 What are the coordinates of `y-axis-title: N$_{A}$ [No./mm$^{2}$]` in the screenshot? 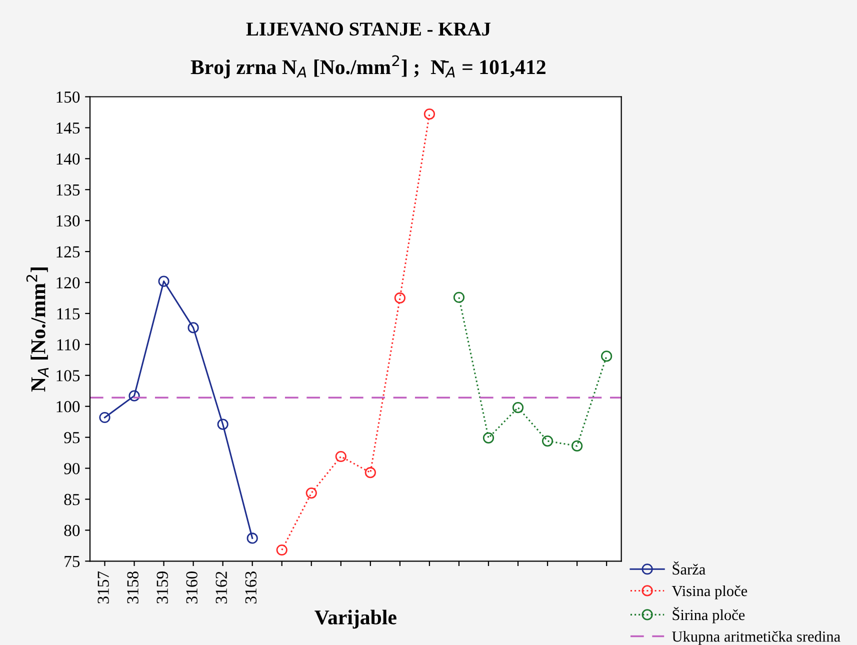 It's located at (37, 330).